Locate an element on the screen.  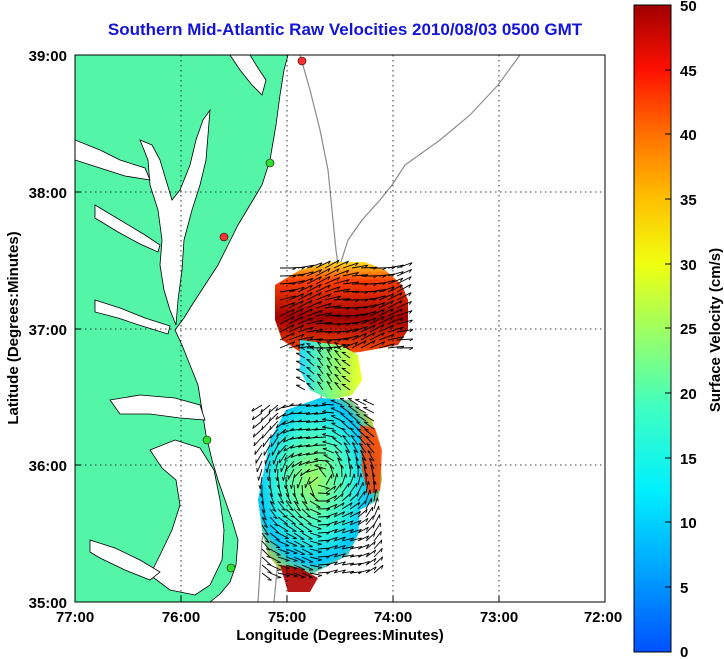
colorbar-label: Surface Velocity (cm/s) is located at coordinates (715, 330).